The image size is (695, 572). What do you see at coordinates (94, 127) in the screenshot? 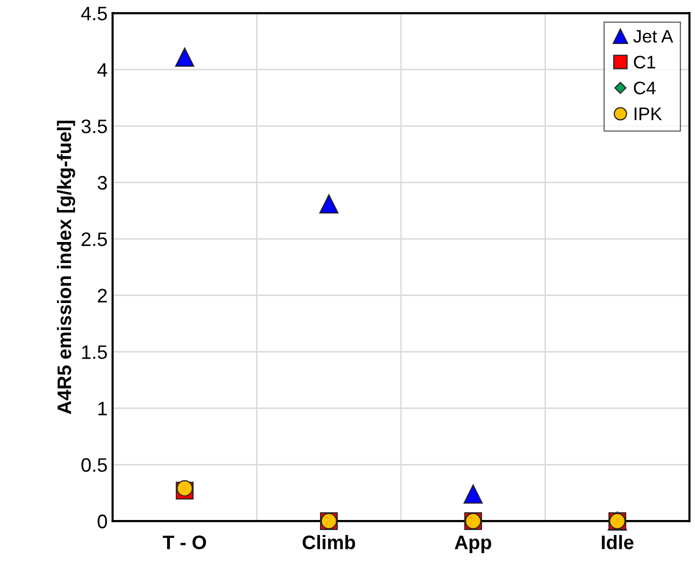
I see `y-tick-label: 3.5` at bounding box center [94, 127].